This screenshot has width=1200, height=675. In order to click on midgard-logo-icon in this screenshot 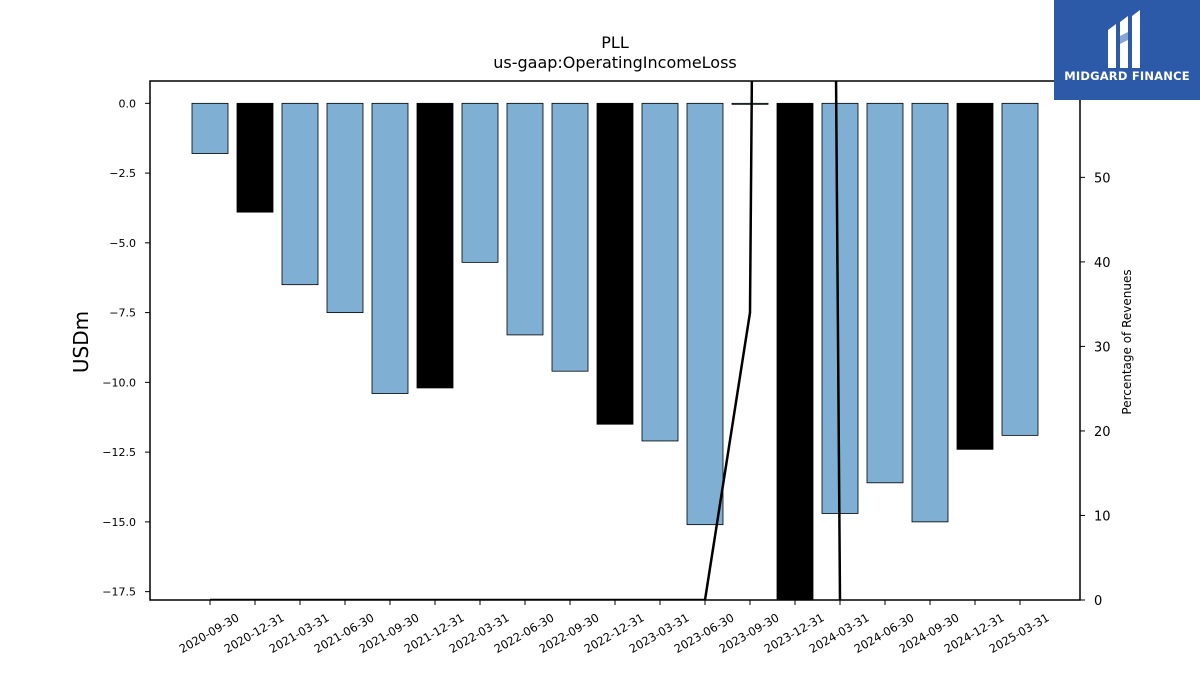, I will do `click(1124, 39)`.